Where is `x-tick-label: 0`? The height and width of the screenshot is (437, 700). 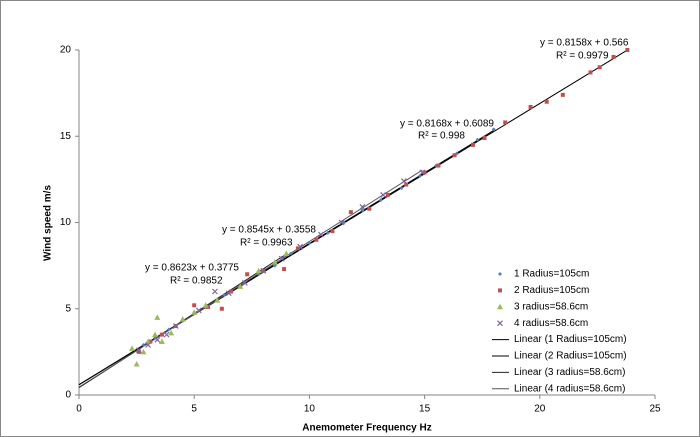 x-tick-label: 0 is located at coordinates (79, 409).